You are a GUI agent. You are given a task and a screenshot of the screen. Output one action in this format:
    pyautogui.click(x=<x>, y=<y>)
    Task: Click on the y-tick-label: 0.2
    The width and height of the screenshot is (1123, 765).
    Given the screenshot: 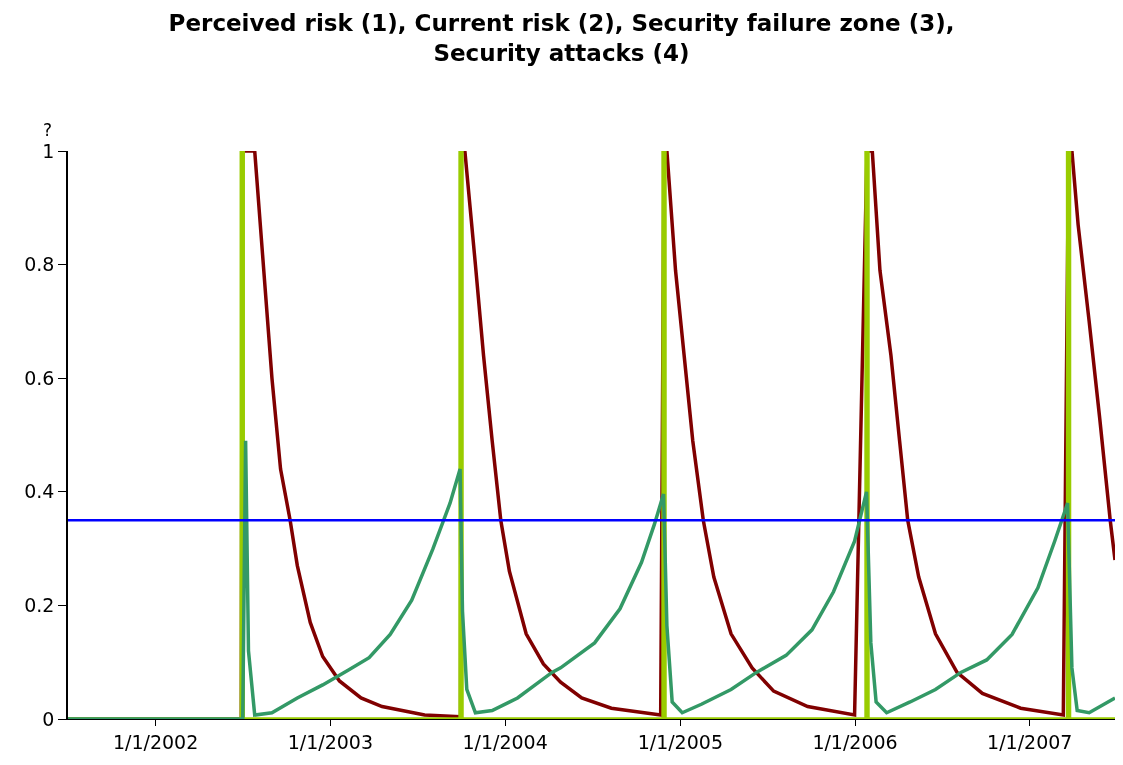 What is the action you would take?
    pyautogui.click(x=39, y=605)
    